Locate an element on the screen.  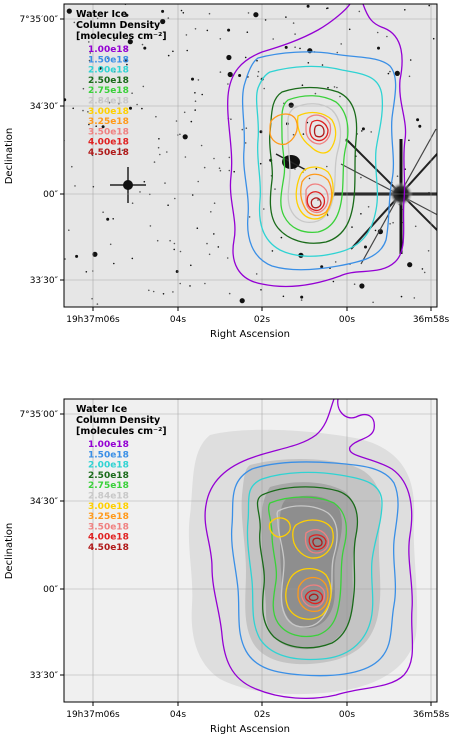
legend-entry-1.50e18: 1.50e18 is located at coordinates (108, 60).